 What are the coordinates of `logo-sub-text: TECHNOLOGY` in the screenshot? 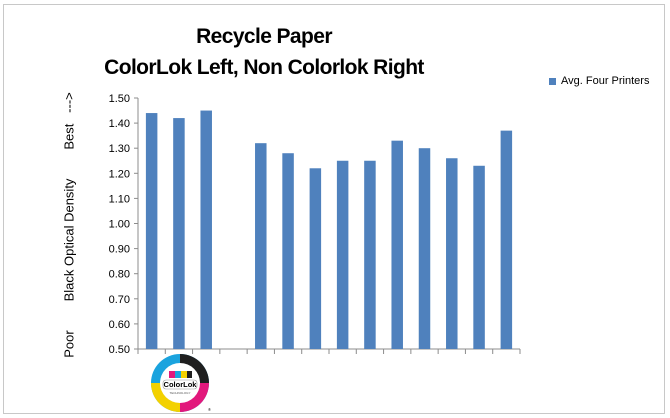 It's located at (179, 393).